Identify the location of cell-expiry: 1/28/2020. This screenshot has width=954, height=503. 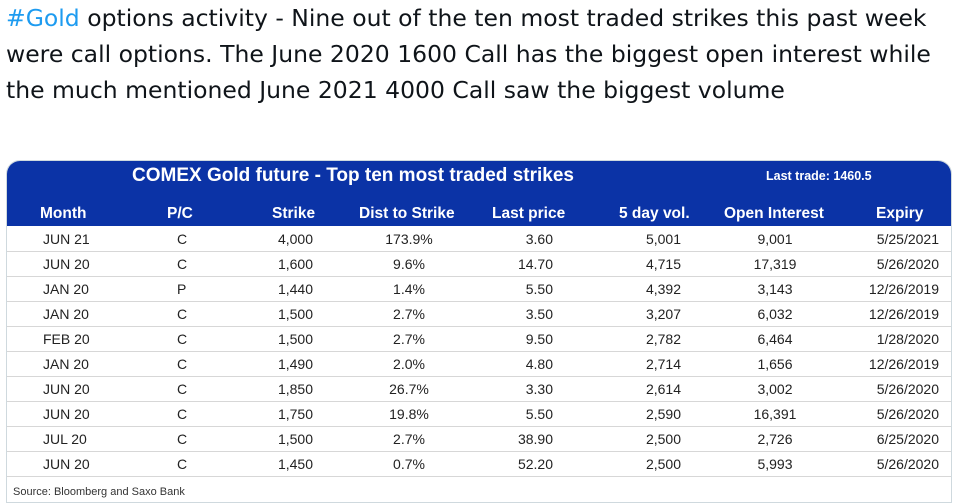
(907, 339).